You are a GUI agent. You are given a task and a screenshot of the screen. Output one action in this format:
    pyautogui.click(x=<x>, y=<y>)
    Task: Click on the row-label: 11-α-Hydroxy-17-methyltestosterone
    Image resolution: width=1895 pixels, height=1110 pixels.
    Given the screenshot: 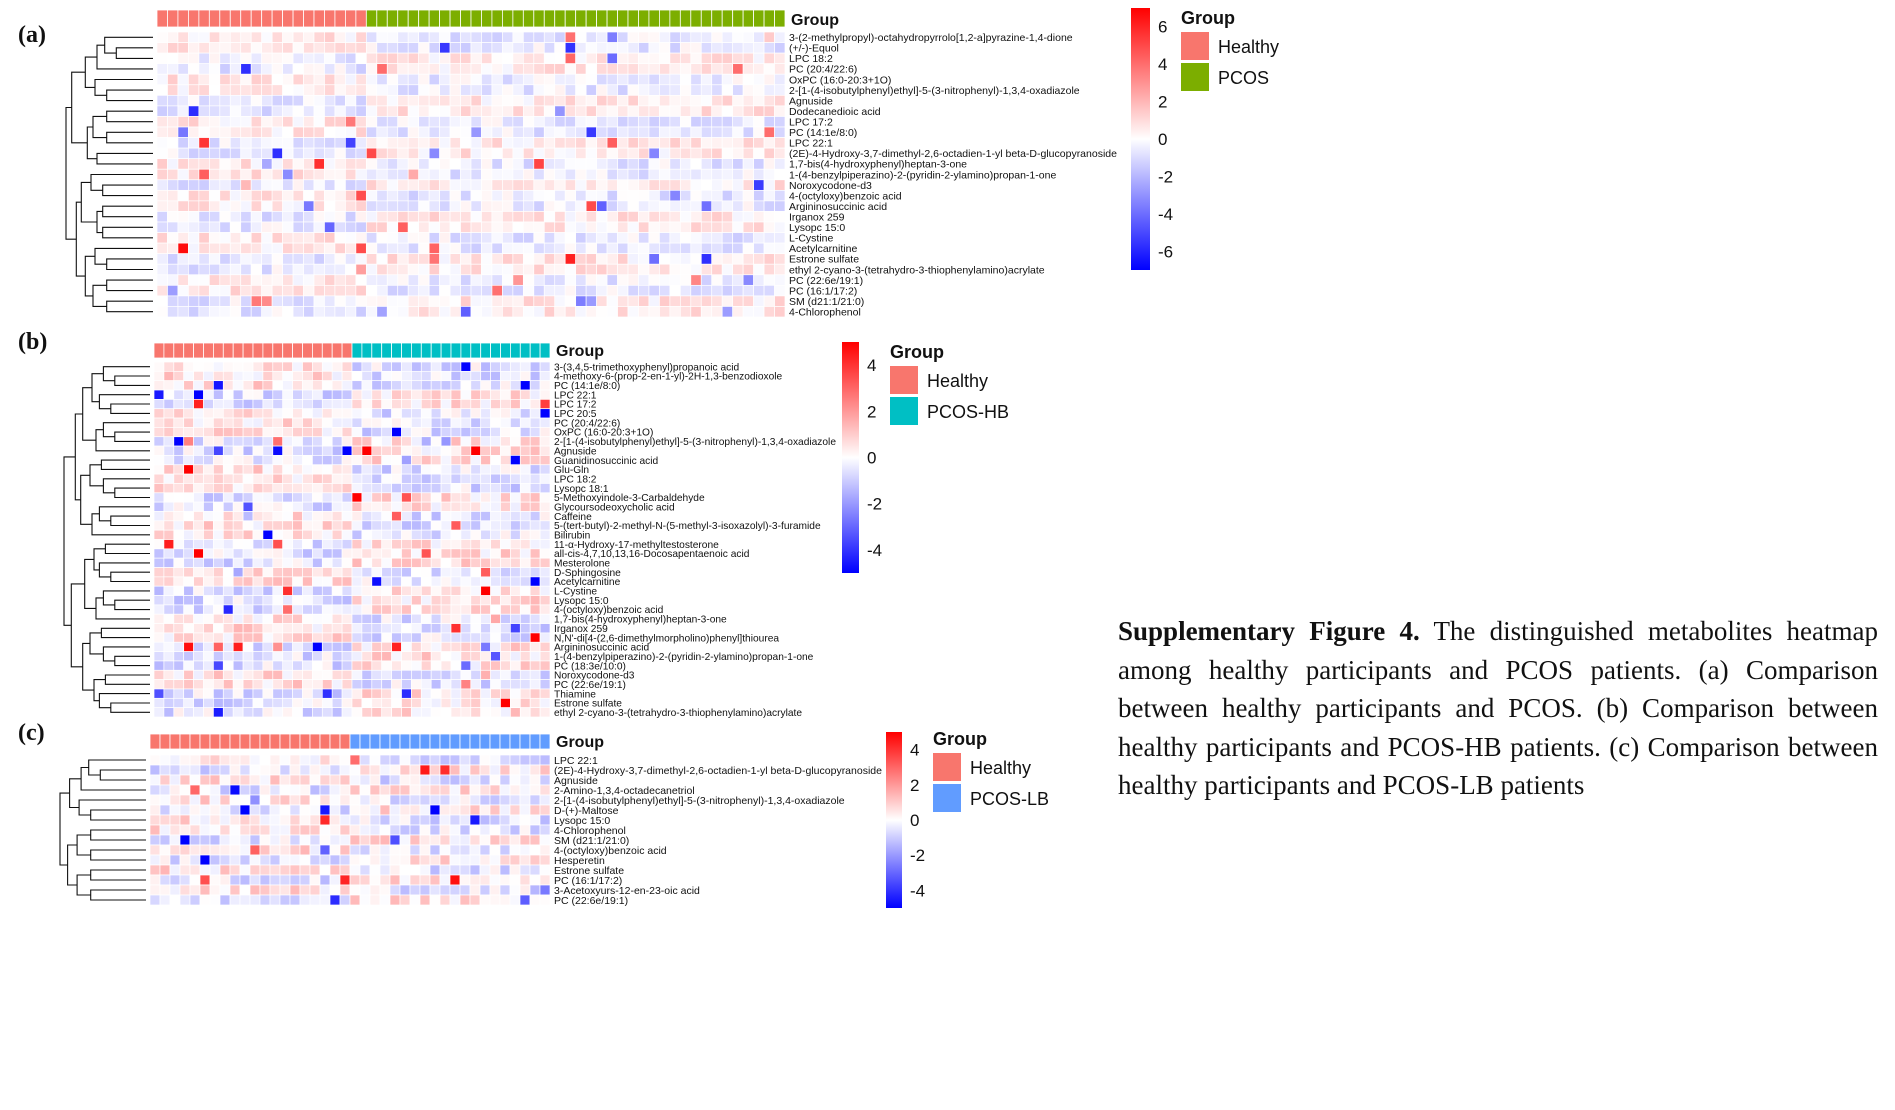 What is the action you would take?
    pyautogui.click(x=636, y=545)
    